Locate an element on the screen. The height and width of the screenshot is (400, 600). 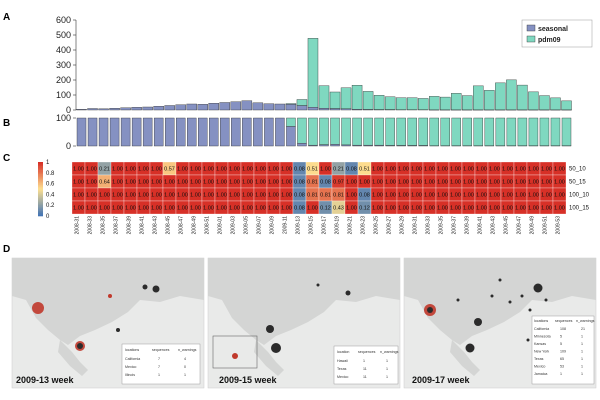
y-tick-label: 200 is located at coordinates (63, 80).